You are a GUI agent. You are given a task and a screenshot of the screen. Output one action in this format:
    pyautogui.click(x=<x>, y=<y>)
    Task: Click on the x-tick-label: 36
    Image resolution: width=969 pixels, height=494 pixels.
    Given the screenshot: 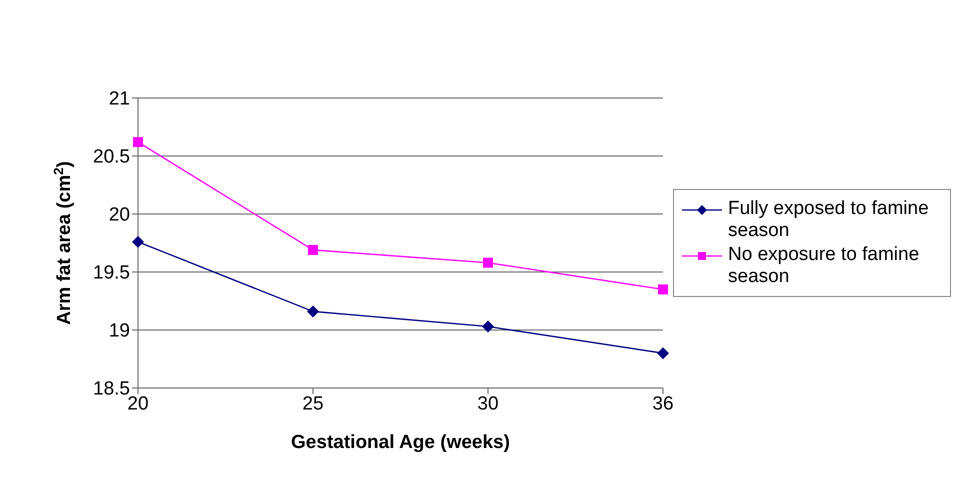 What is the action you would take?
    pyautogui.click(x=663, y=403)
    